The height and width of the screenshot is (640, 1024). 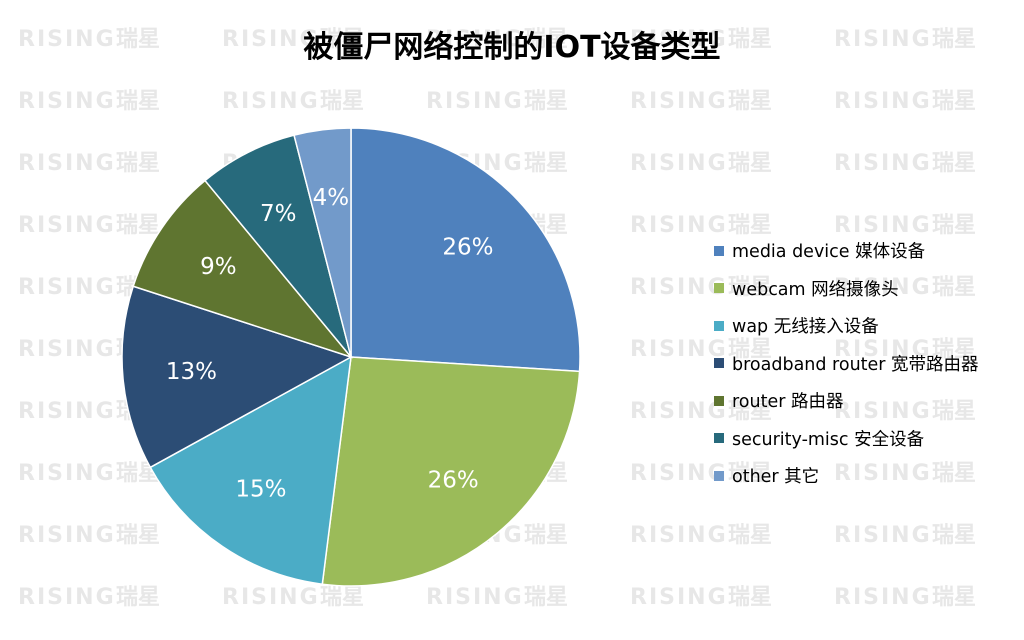 I want to click on legend-item: other 其它, so click(x=867, y=476).